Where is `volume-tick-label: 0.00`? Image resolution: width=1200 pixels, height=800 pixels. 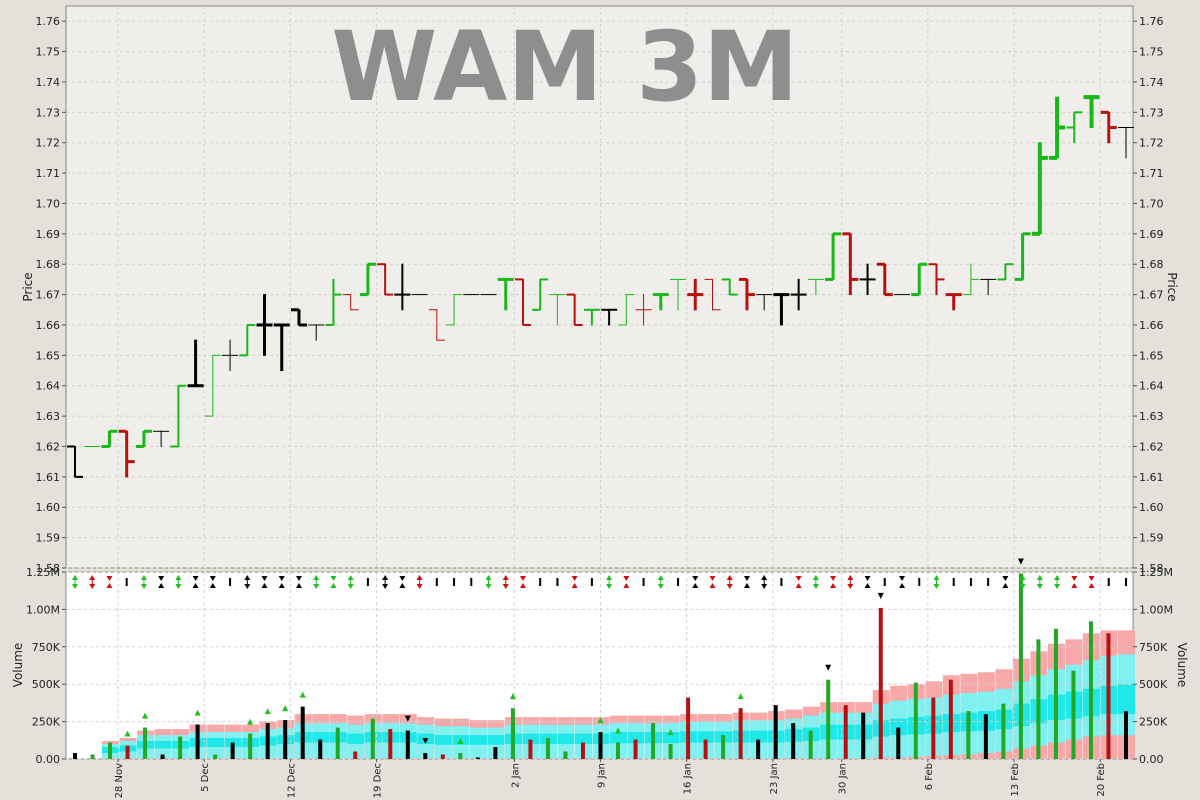
volume-tick-label: 0.00 is located at coordinates (48, 759).